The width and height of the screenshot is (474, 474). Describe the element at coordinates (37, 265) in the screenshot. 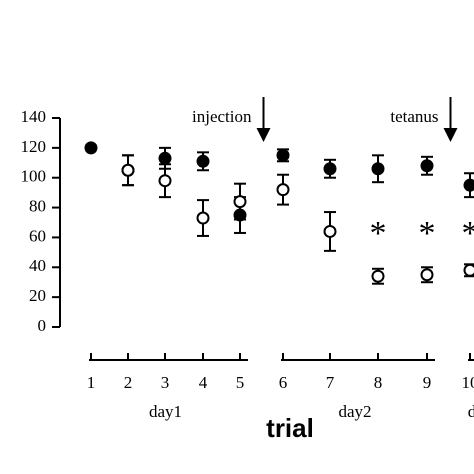

I see `y-tick-label: 40` at that location.